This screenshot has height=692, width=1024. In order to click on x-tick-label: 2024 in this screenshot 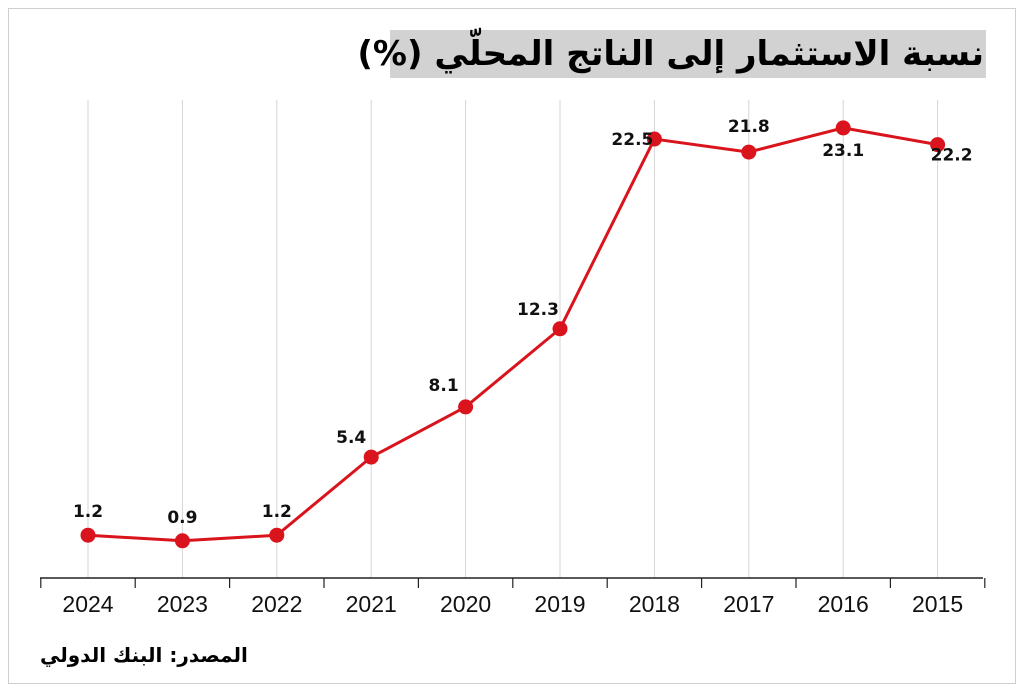, I will do `click(87, 604)`.